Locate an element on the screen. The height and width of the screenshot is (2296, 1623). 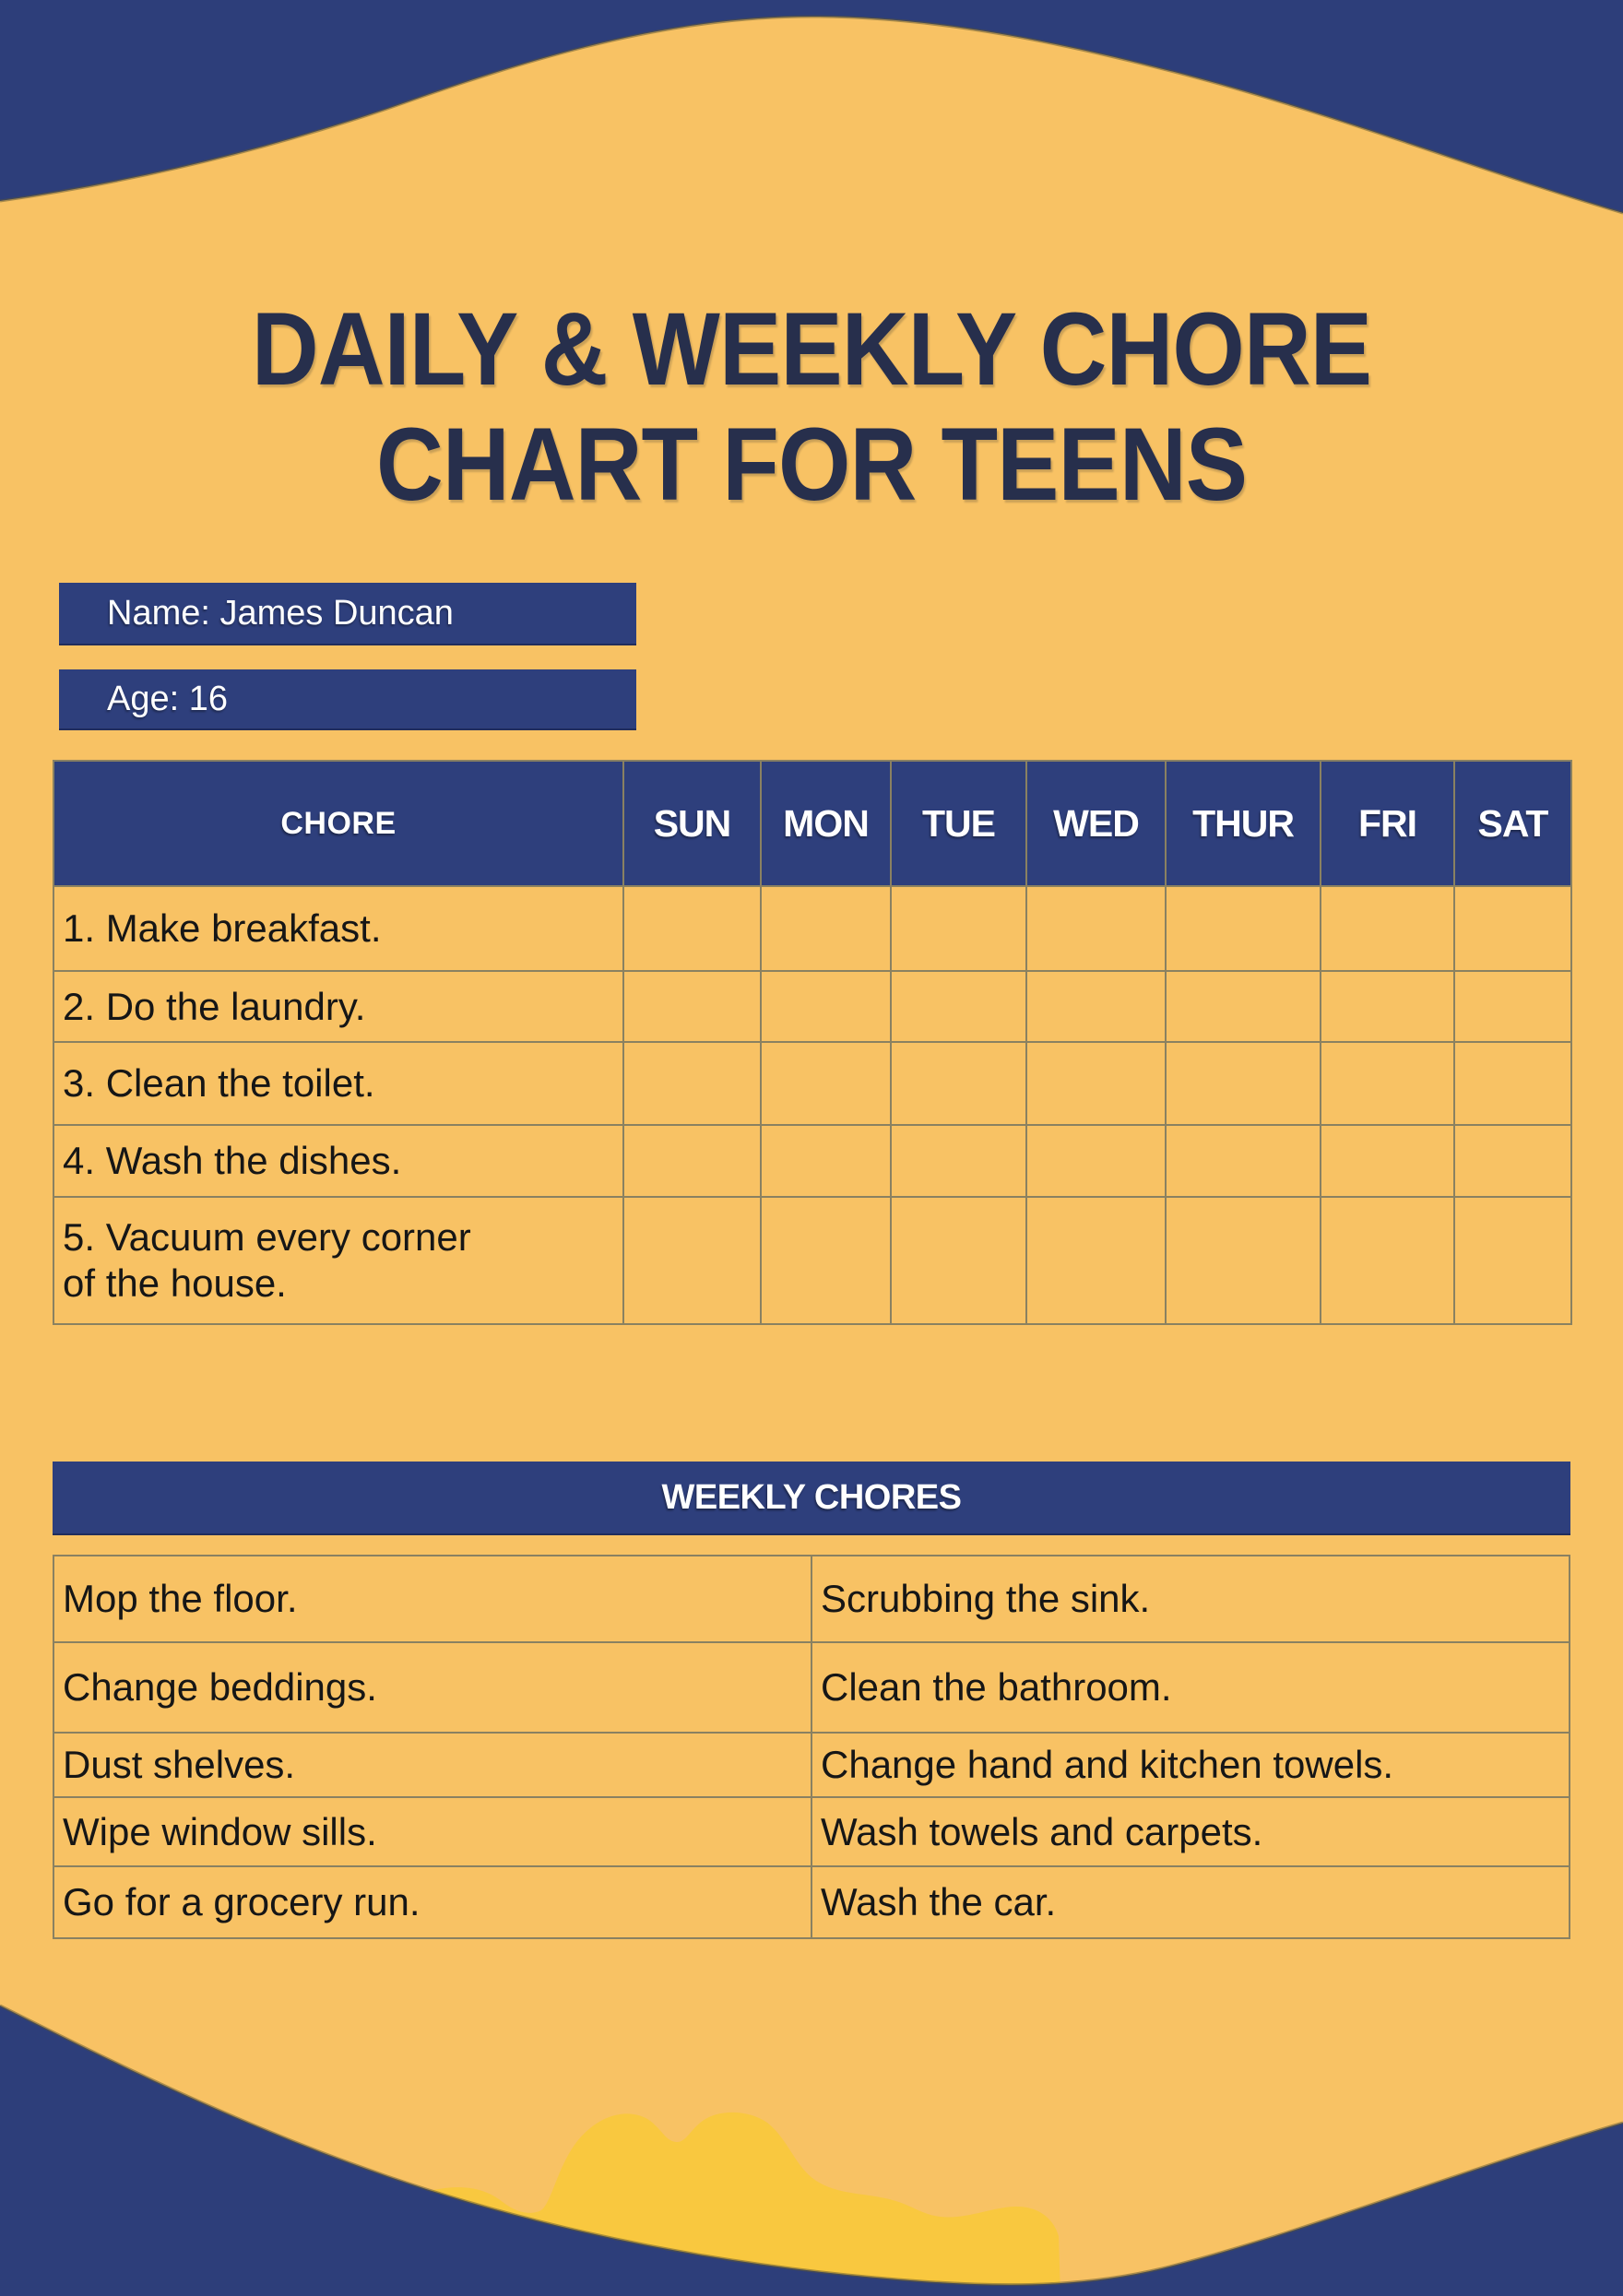
name-banner: Name: James Duncan is located at coordinates (347, 614).